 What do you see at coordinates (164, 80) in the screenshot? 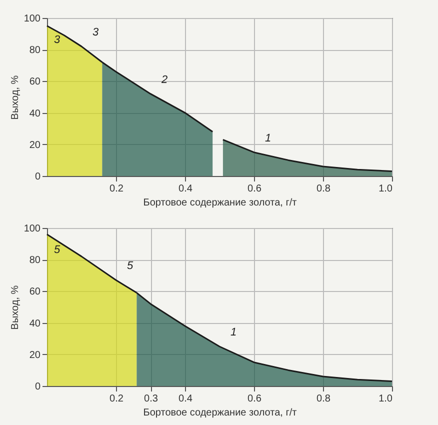
I see `annotation: 2` at bounding box center [164, 80].